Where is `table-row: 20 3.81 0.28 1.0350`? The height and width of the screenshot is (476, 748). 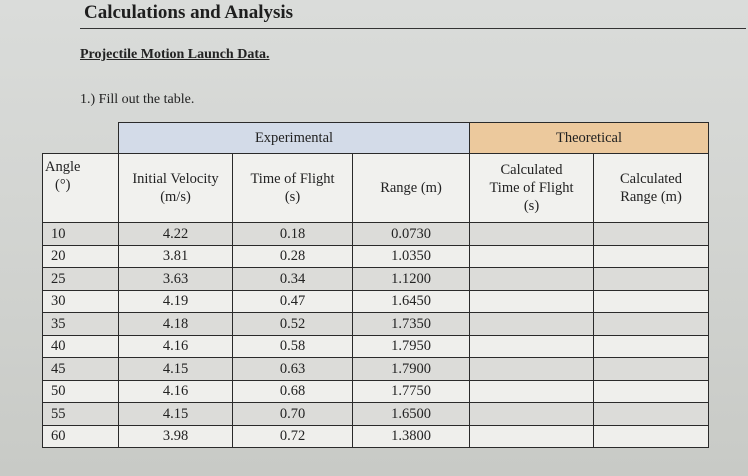
table-row: 20 3.81 0.28 1.0350 is located at coordinates (375, 256).